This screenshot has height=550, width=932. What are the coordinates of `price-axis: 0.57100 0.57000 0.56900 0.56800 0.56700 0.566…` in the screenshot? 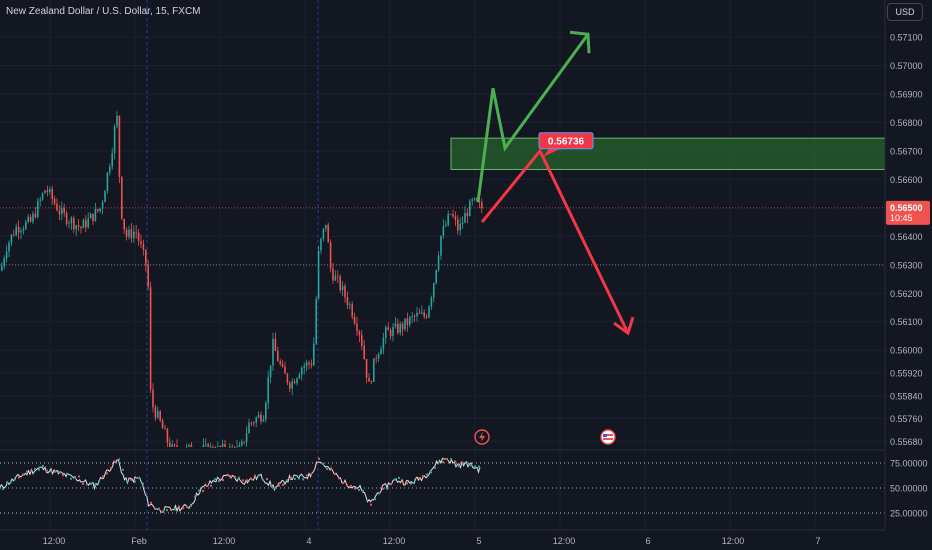 It's located at (908, 275).